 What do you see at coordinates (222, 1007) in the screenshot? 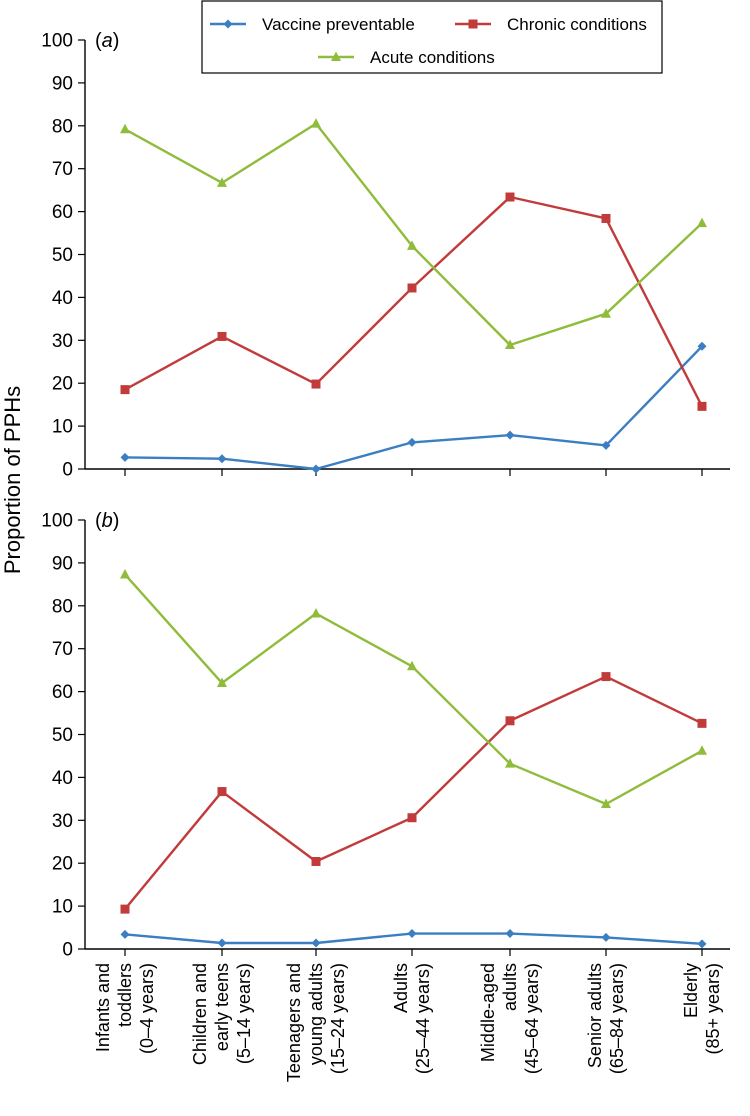
I see `category-label-line: early teens` at bounding box center [222, 1007].